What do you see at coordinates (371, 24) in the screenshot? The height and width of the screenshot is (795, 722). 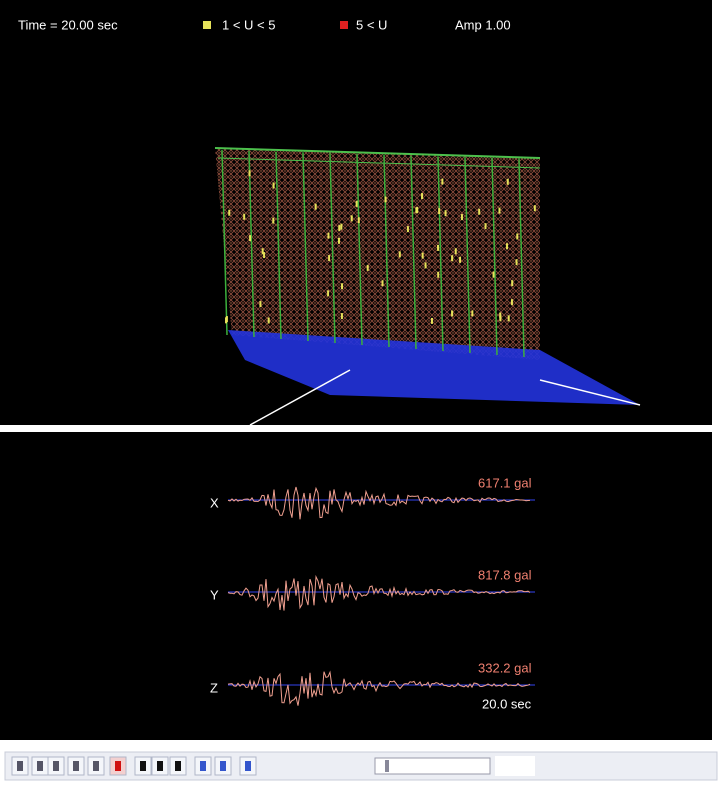 I see `legend-label: 5 < U` at bounding box center [371, 24].